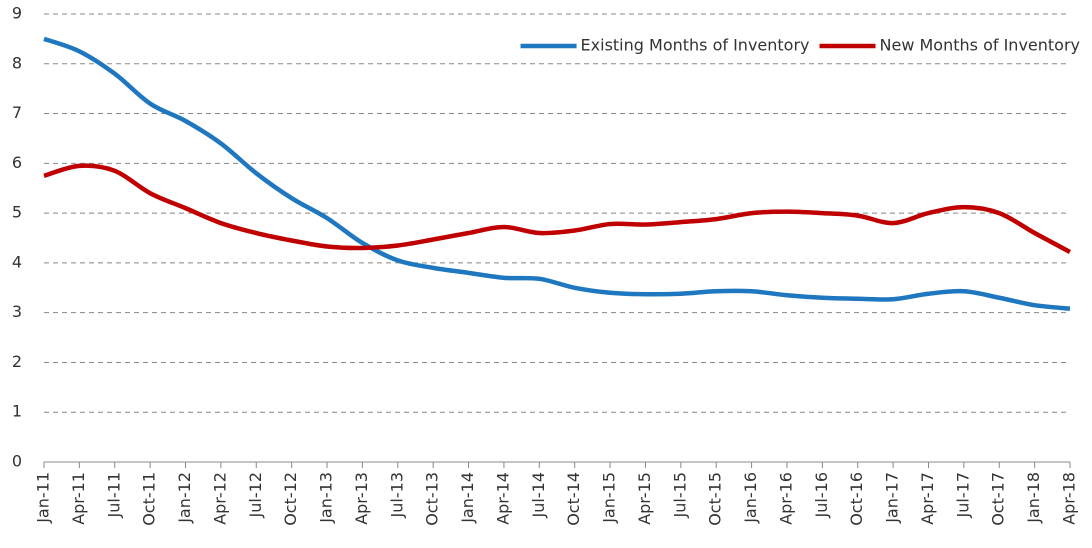 The height and width of the screenshot is (548, 1092). I want to click on legend-label: New Months of Inventory, so click(980, 45).